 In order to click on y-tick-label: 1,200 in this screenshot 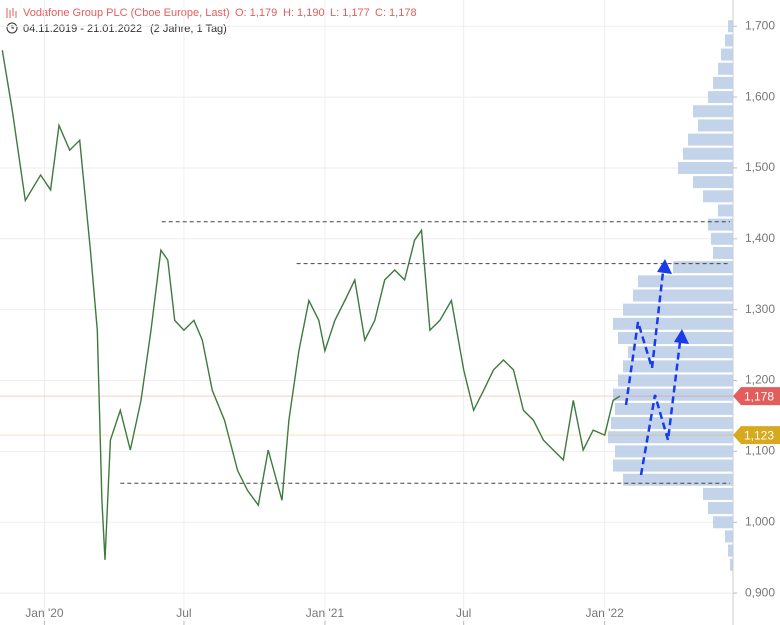, I will do `click(760, 380)`.